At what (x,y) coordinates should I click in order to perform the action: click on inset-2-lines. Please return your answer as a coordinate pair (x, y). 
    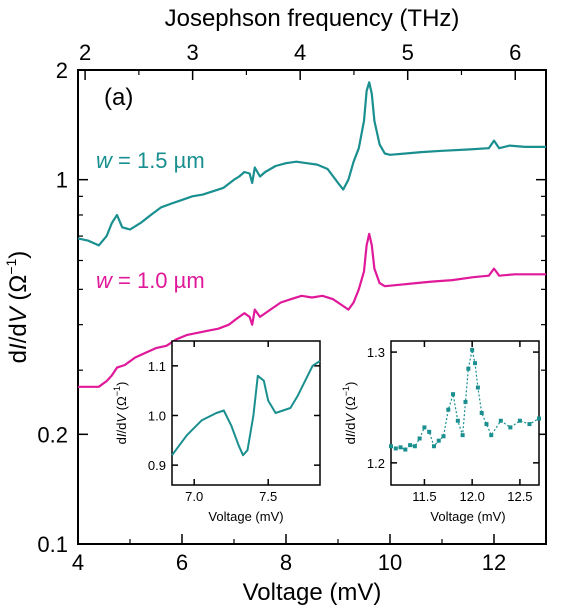
    Looking at the image, I should click on (465, 399).